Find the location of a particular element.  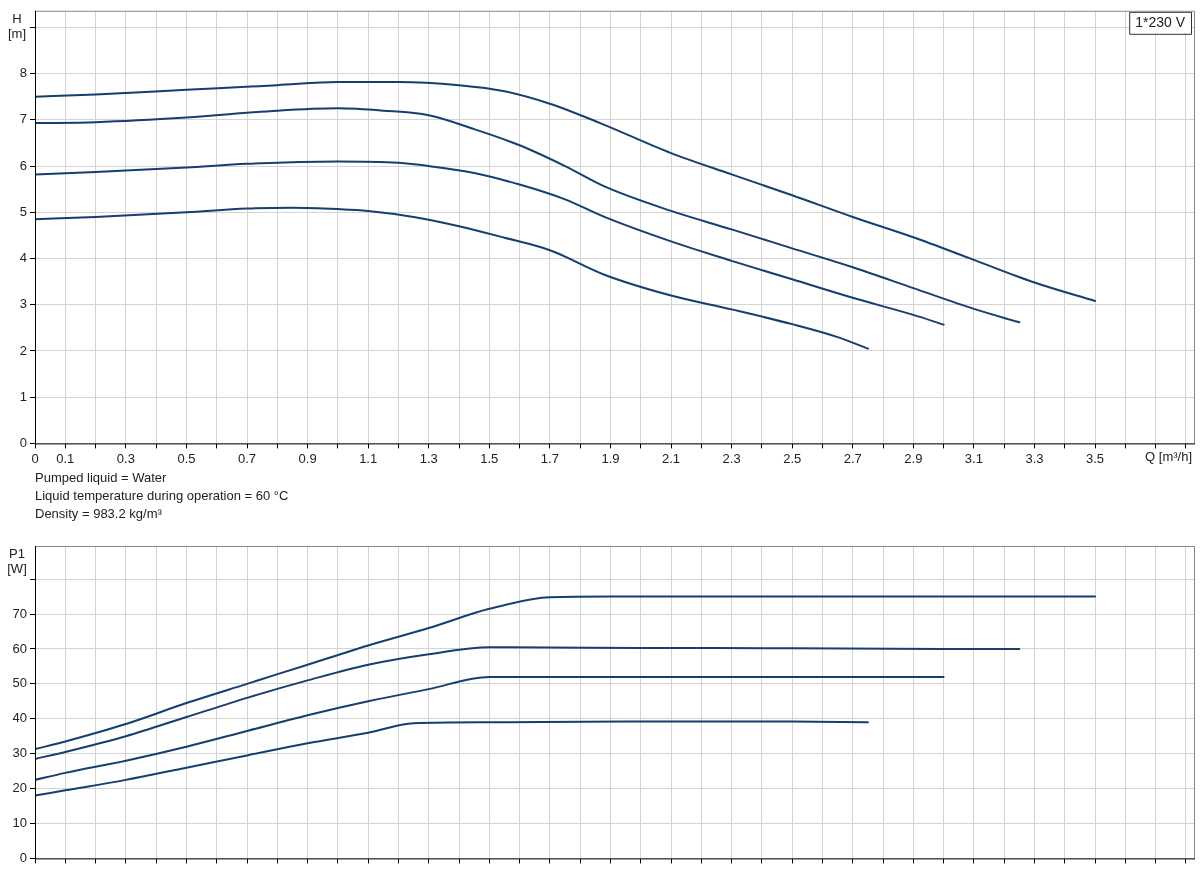

y-tick-label: 10 is located at coordinates (19, 823).